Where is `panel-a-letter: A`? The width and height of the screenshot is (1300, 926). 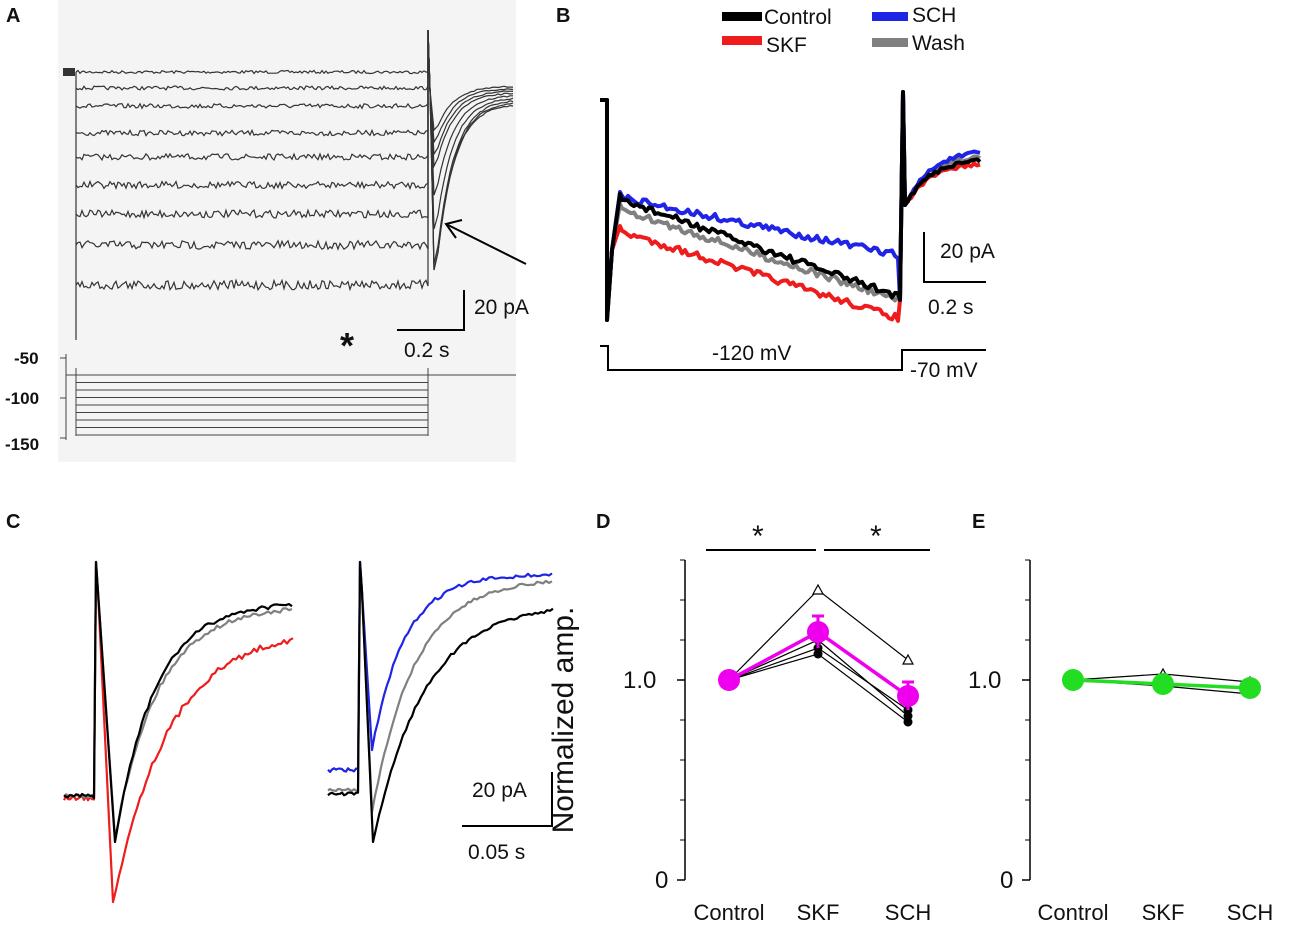 panel-a-letter: A is located at coordinates (13, 16).